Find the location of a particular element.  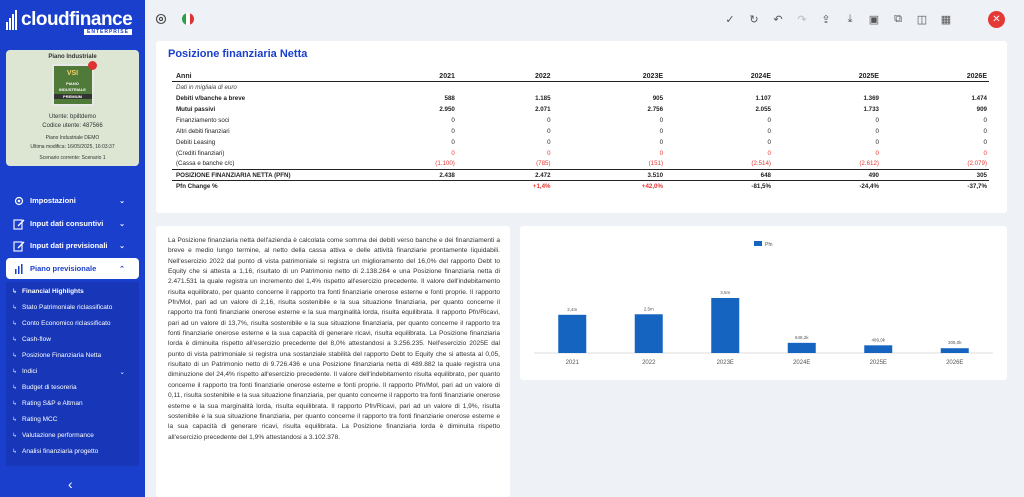

refresh-icon: ↻ is located at coordinates (754, 19).